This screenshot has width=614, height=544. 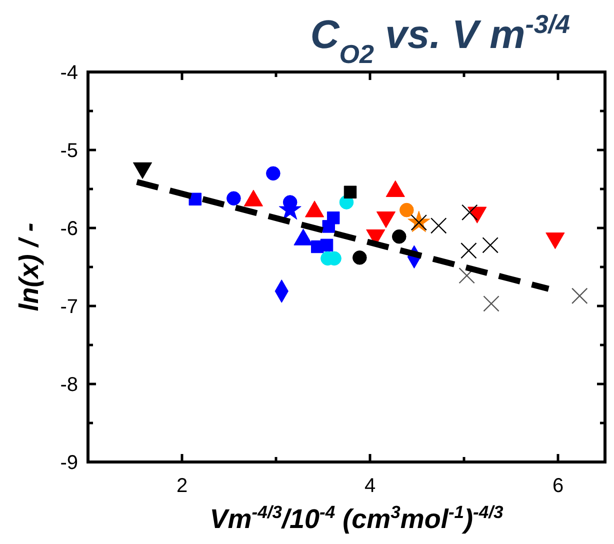 What do you see at coordinates (69, 73) in the screenshot?
I see `y-tick-label: -4` at bounding box center [69, 73].